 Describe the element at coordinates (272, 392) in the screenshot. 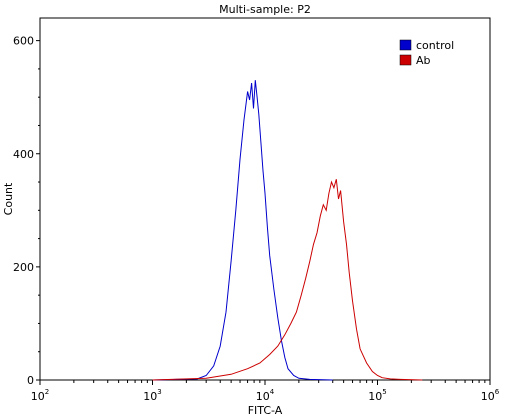

I see `x-tick-exponent: 4` at that location.